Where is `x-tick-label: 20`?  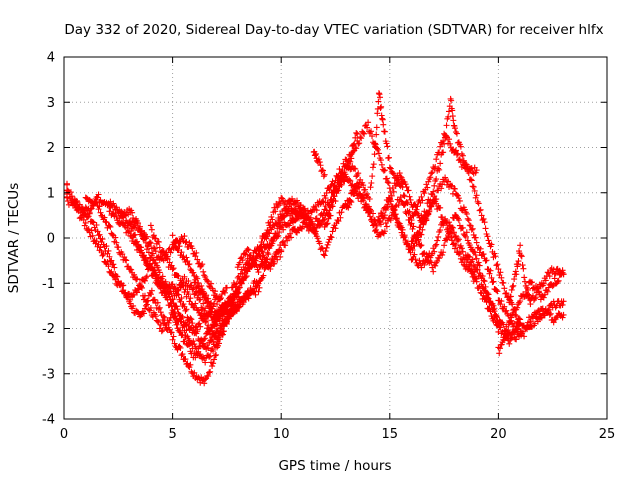 x-tick-label: 20 is located at coordinates (498, 434).